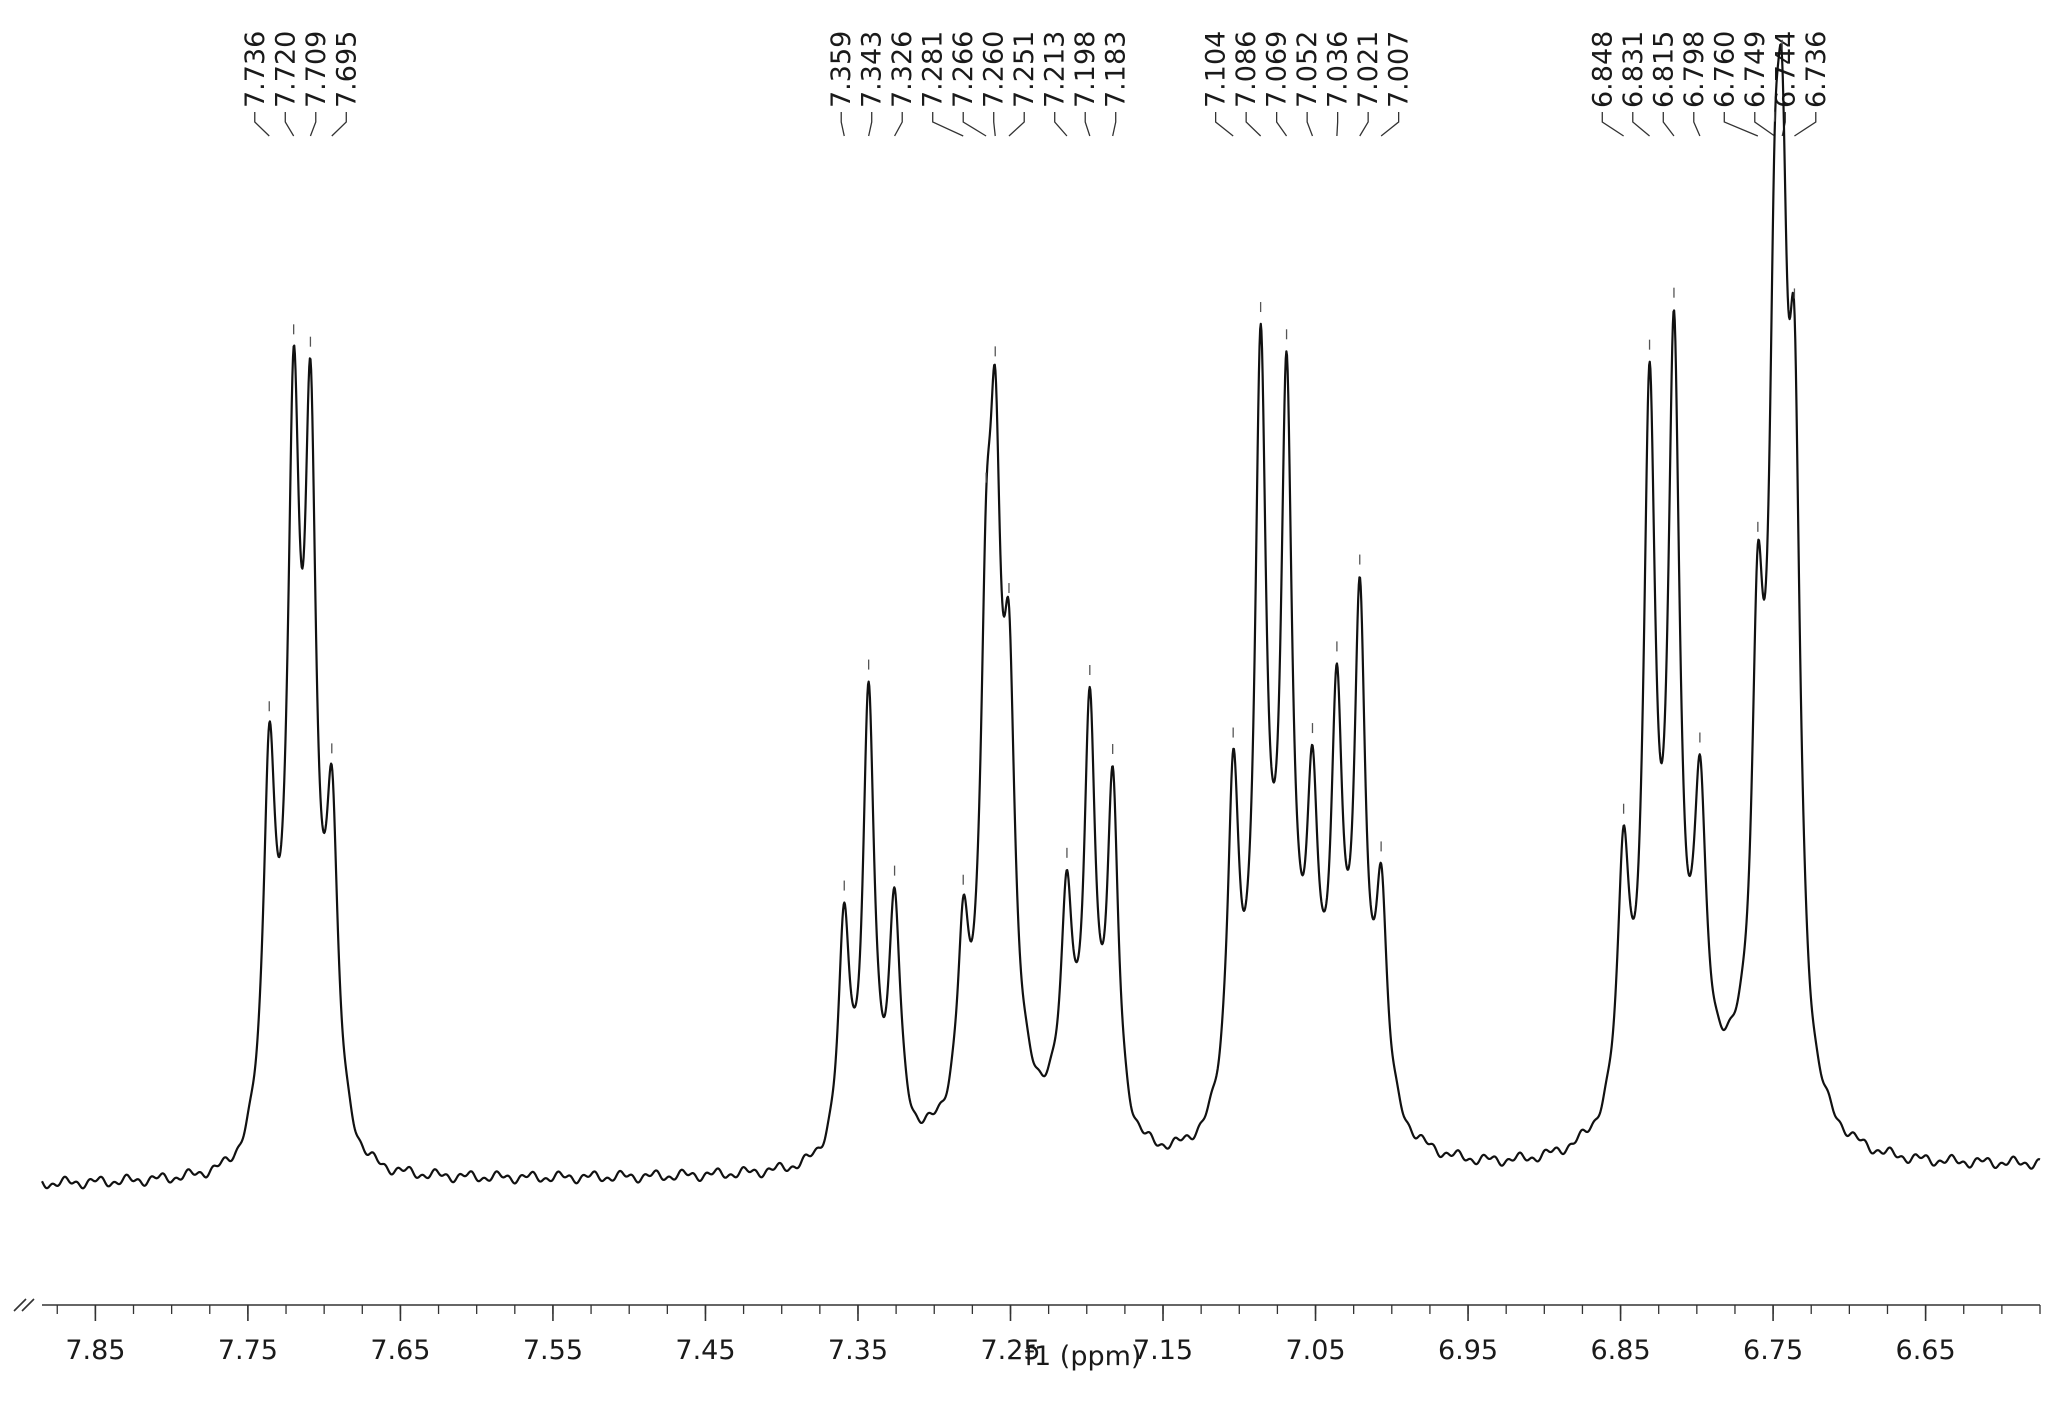 This screenshot has height=1421, width=2057. What do you see at coordinates (1315, 1350) in the screenshot?
I see `x-tick-label: 7.05` at bounding box center [1315, 1350].